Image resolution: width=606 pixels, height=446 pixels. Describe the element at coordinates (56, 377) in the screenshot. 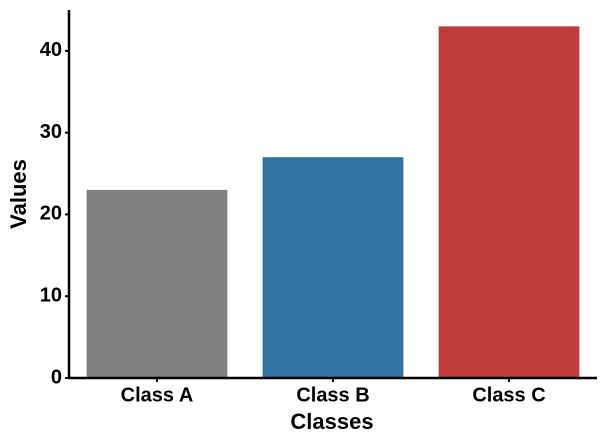

I see `y-tick-label: 0` at that location.